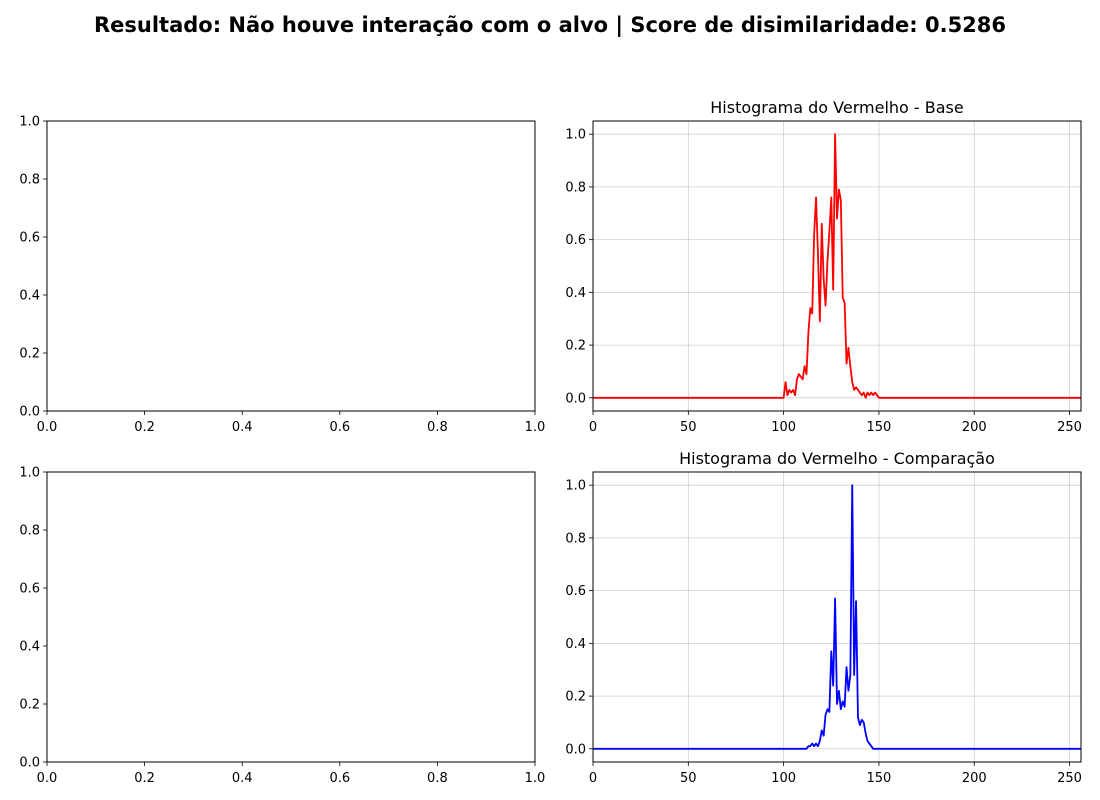 This screenshot has width=1100, height=800. I want to click on axes-title: Histograma do Vermelho - Comparação, so click(837, 458).